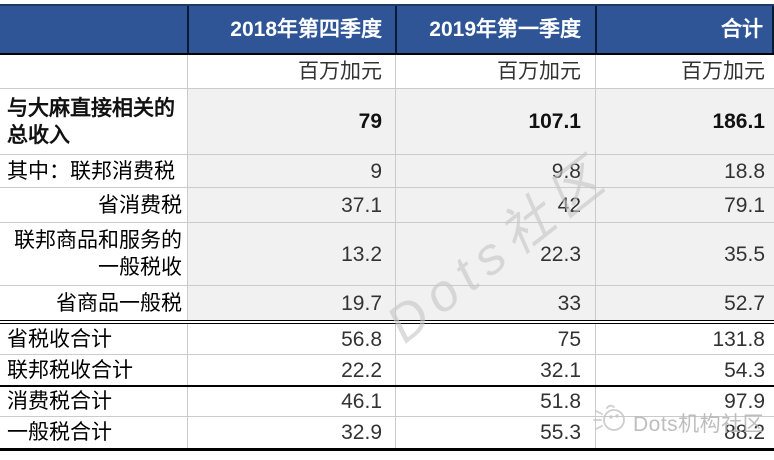 This screenshot has height=460, width=774. Describe the element at coordinates (291, 339) in the screenshot. I see `value-cell: 56.8` at that location.